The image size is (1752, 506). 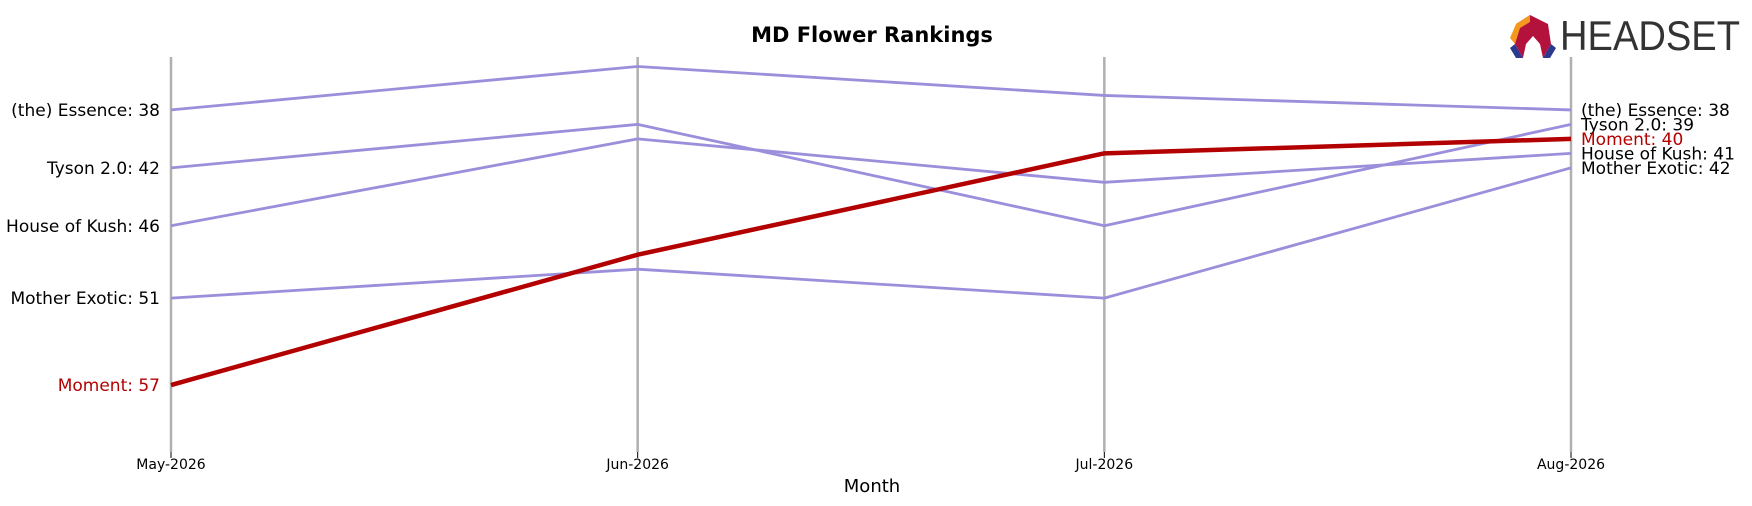 I want to click on value-label: Mother Exotic: 42, so click(x=1656, y=169).